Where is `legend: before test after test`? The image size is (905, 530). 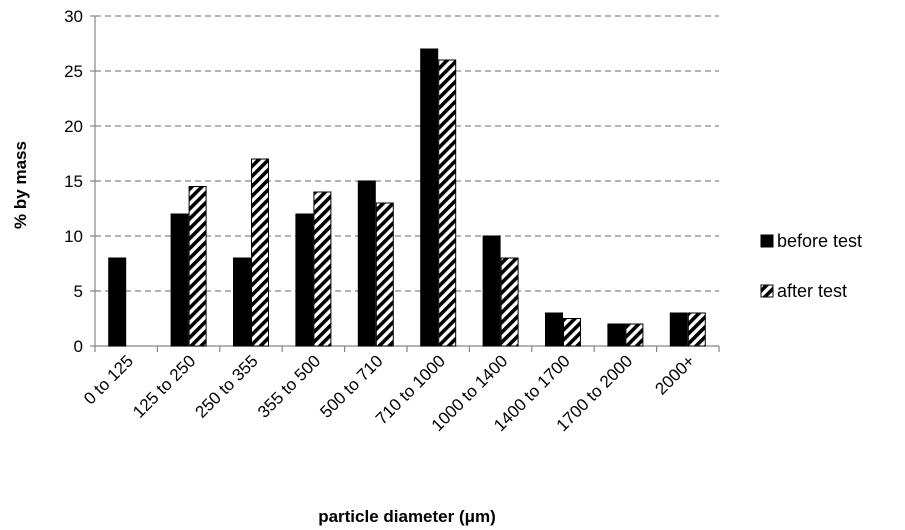
legend: before test after test is located at coordinates (811, 266).